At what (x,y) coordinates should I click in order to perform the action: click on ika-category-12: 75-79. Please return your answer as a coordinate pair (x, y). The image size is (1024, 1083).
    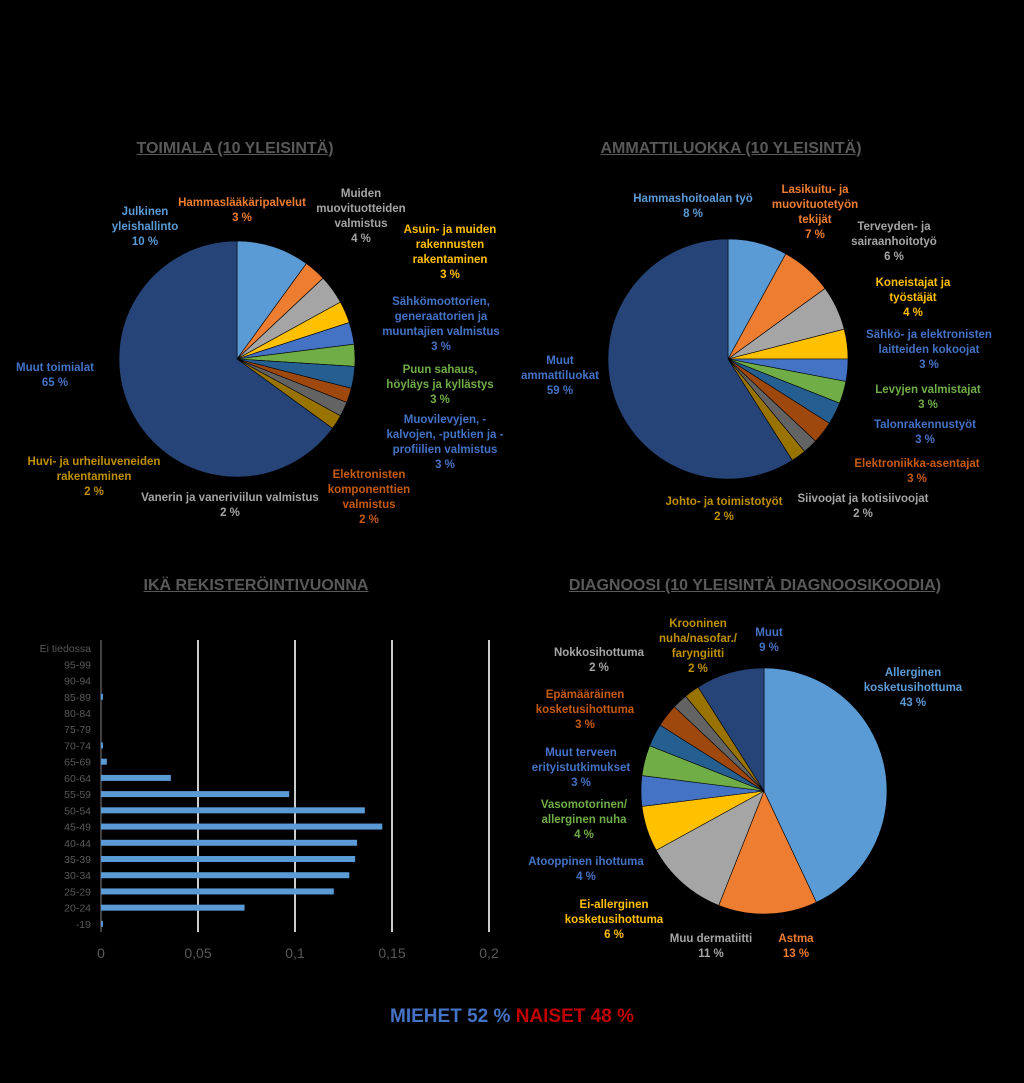
    Looking at the image, I should click on (77, 730).